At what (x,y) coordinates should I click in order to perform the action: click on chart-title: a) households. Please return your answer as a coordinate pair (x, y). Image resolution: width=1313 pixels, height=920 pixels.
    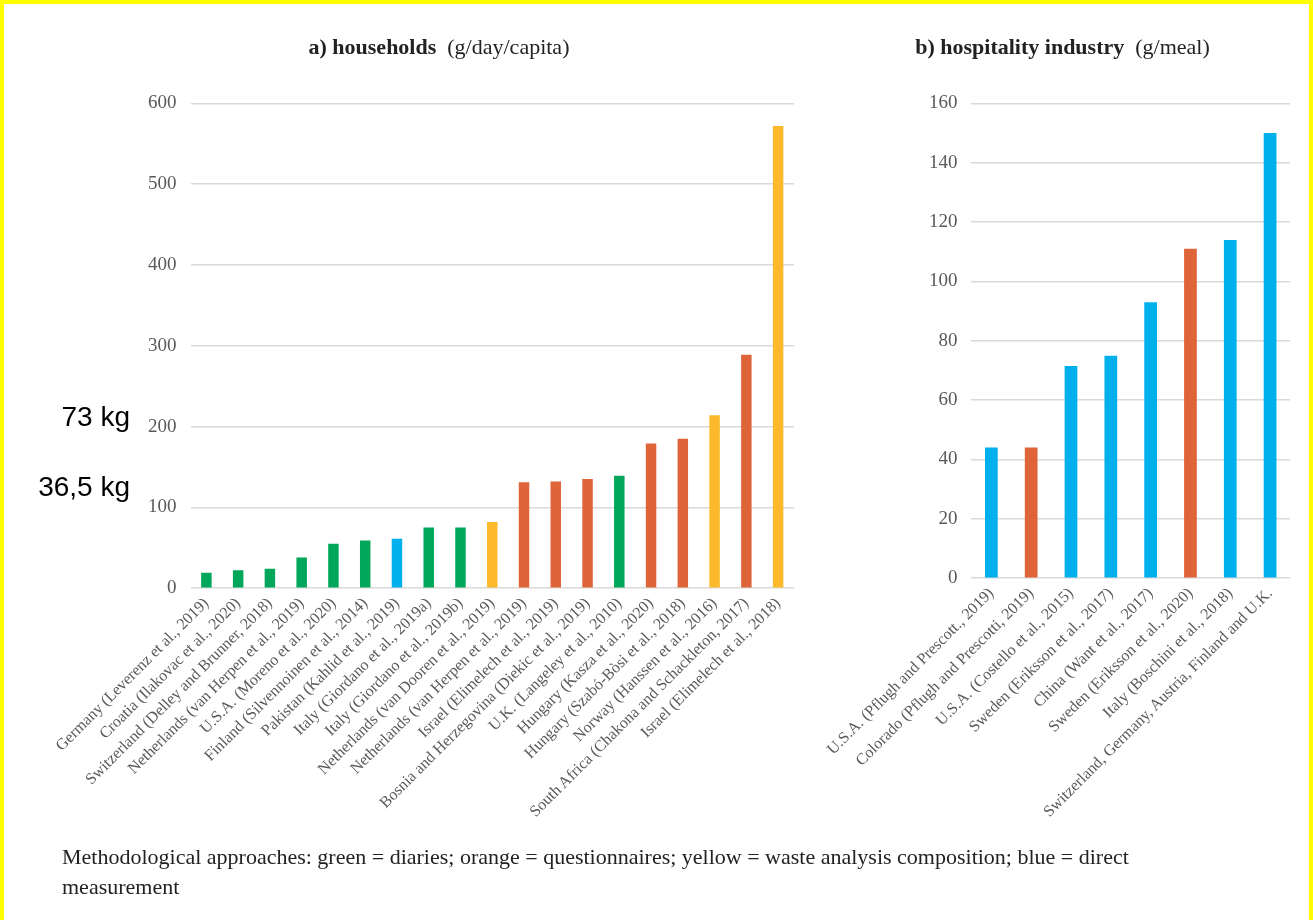
    Looking at the image, I should click on (372, 46).